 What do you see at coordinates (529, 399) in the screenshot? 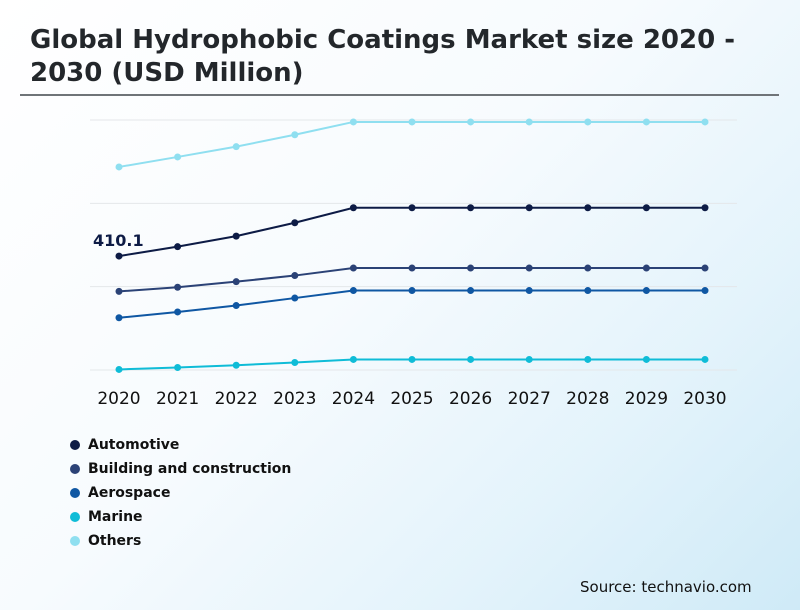
I see `x-tick-label: 2027` at bounding box center [529, 399].